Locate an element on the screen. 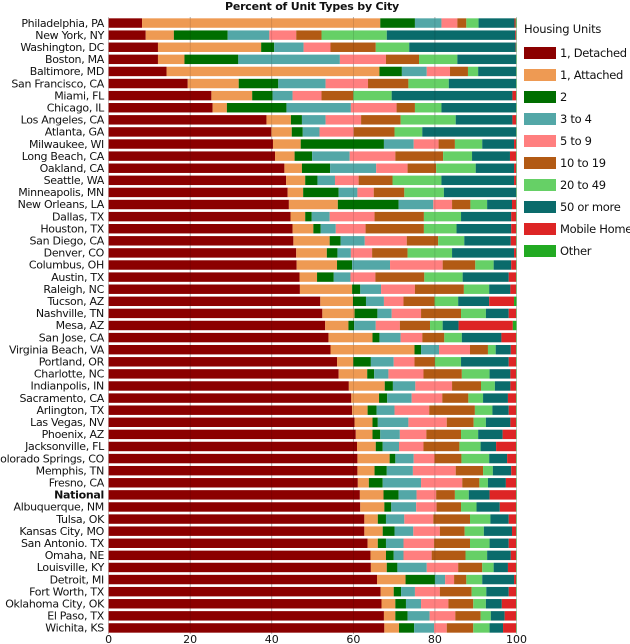 The height and width of the screenshot is (644, 630). category-label: Philadelphia, PA is located at coordinates (62, 23).